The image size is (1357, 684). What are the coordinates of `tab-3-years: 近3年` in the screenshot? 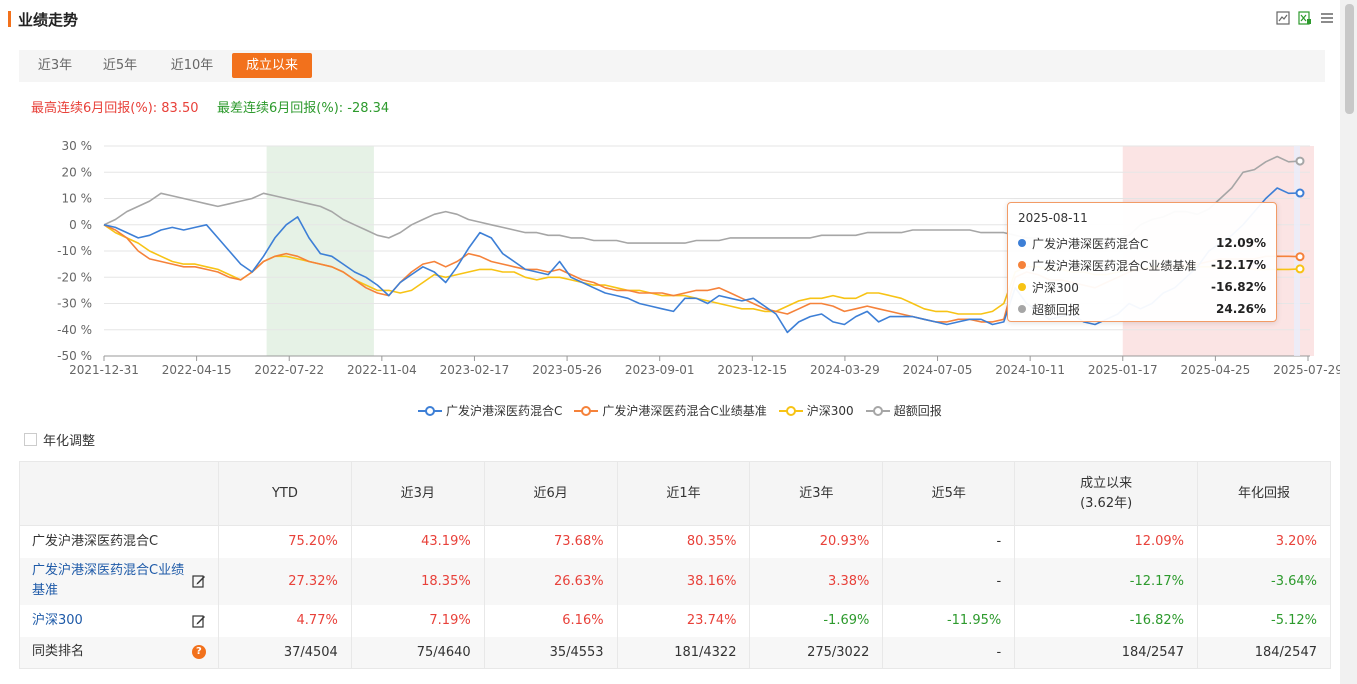 It's located at (55, 65).